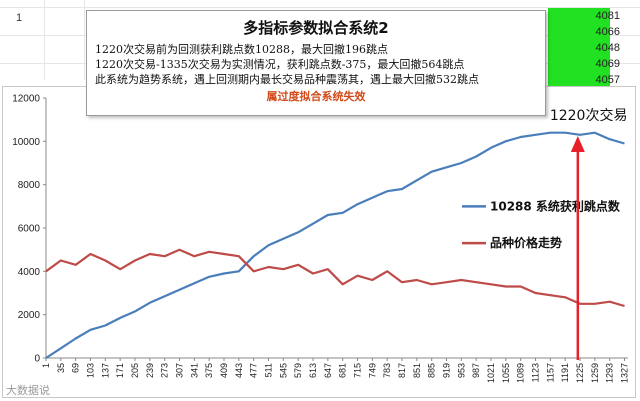 Image resolution: width=640 pixels, height=401 pixels. Describe the element at coordinates (447, 370) in the screenshot. I see `x-tick-label: 919` at that location.